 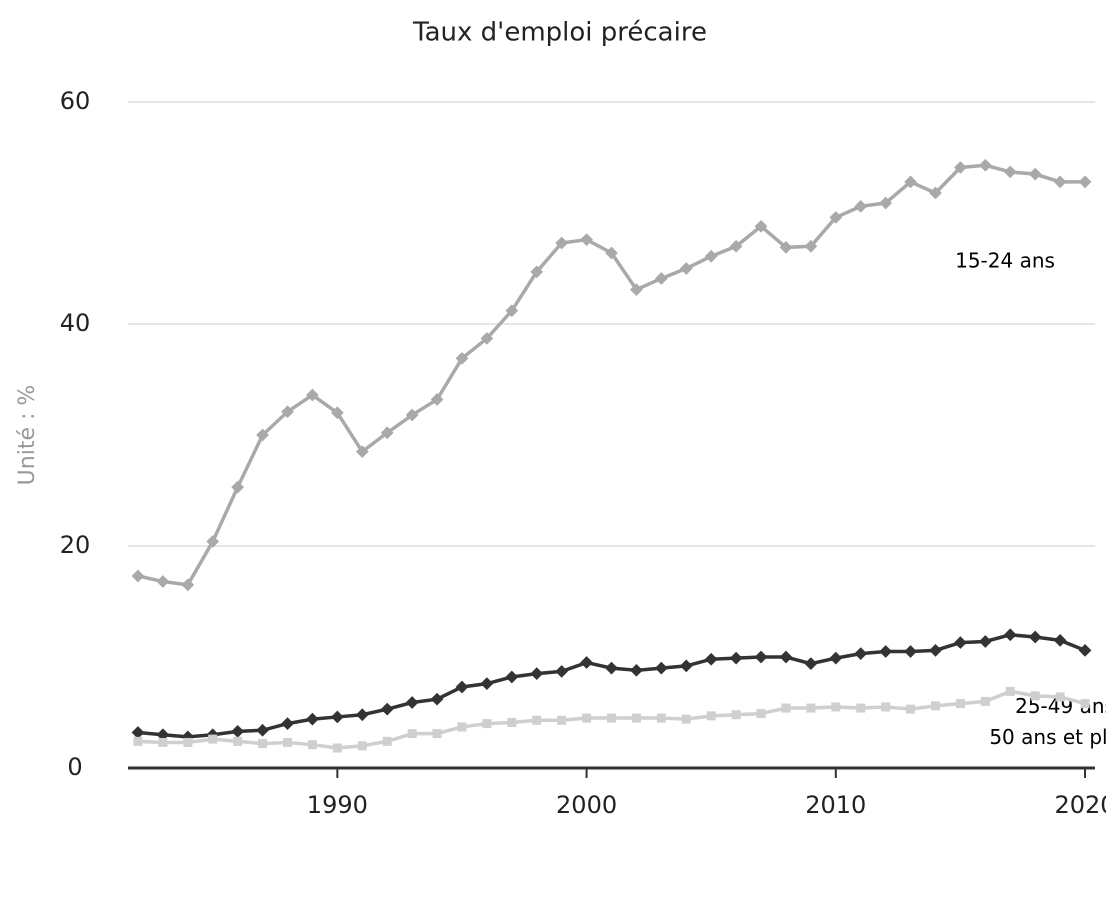 What do you see at coordinates (75, 545) in the screenshot?
I see `y-tick-label: 20` at bounding box center [75, 545].